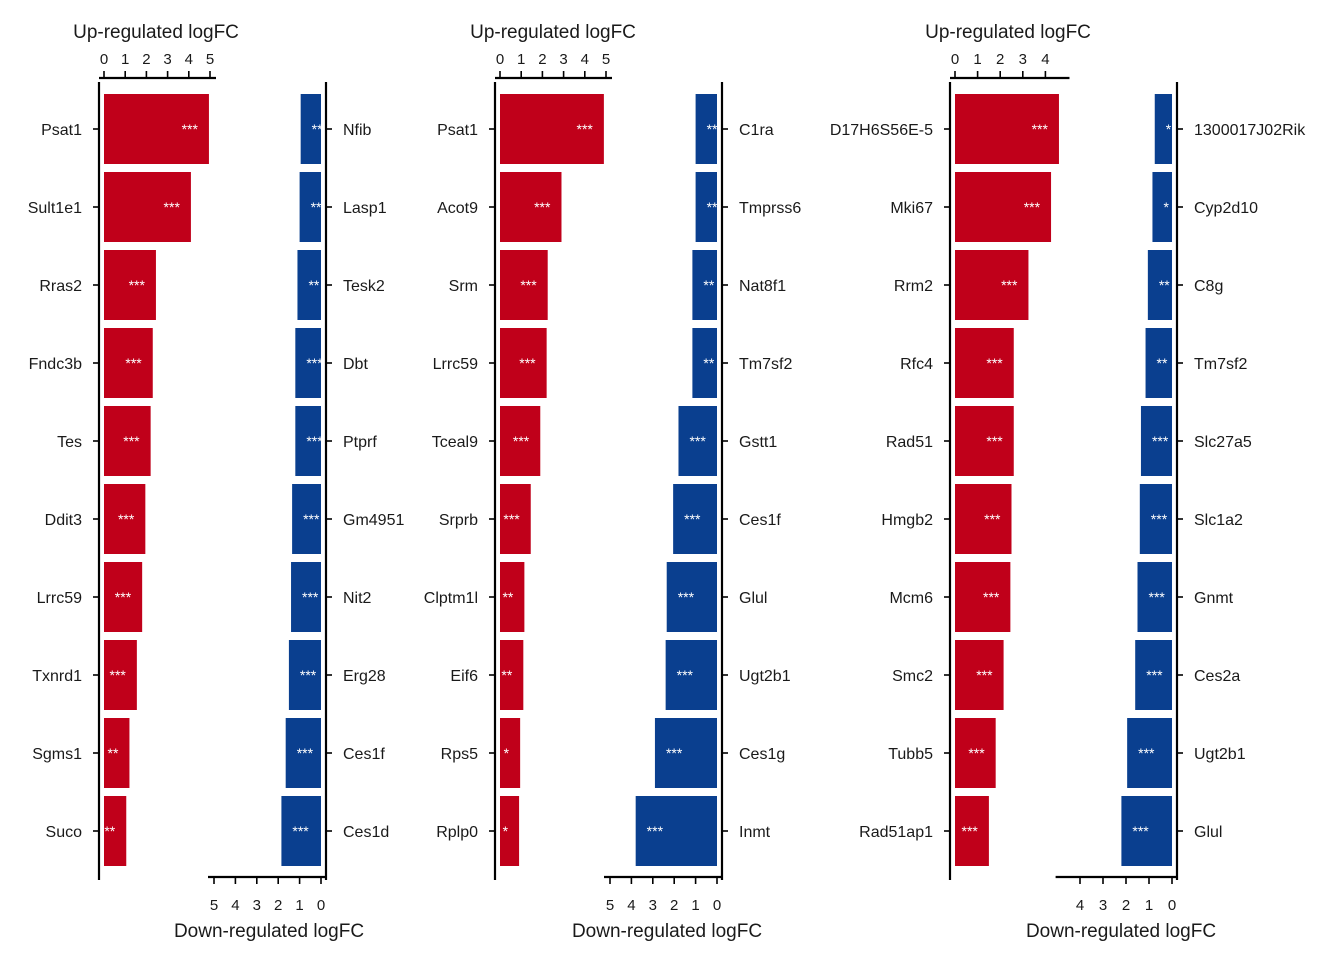 This screenshot has width=1344, height=960. What do you see at coordinates (365, 208) in the screenshot?
I see `down-gene-label: Lasp1` at bounding box center [365, 208].